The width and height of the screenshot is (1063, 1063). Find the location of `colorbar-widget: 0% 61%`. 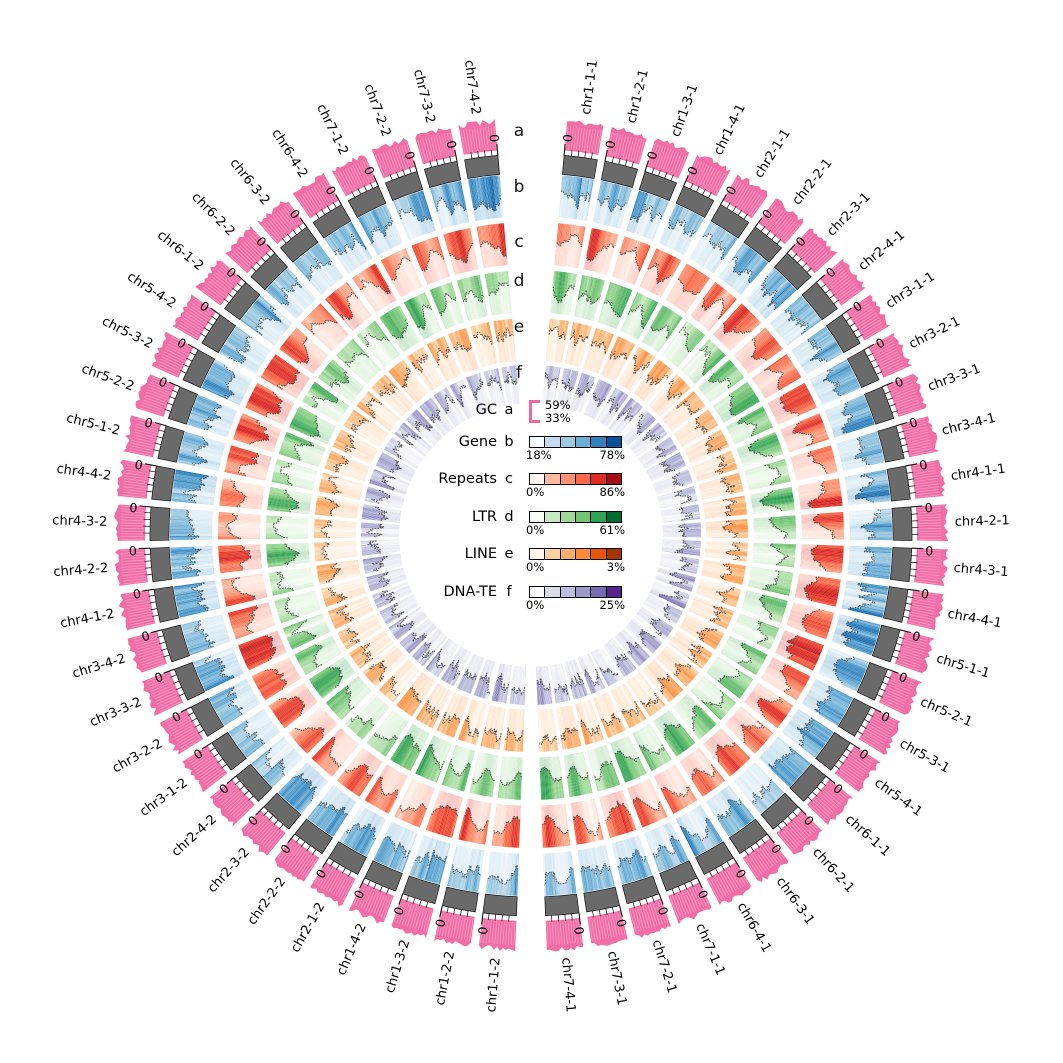

colorbar-widget: 0% 61% is located at coordinates (575, 523).